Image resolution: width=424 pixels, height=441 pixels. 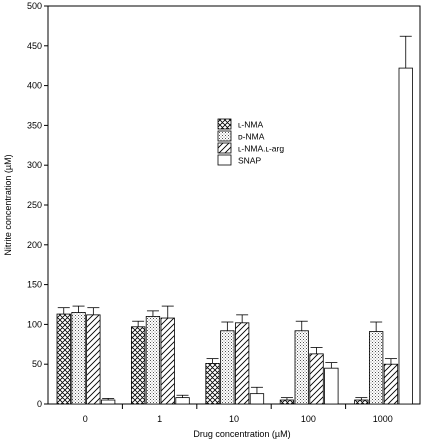 What do you see at coordinates (34, 205) in the screenshot?
I see `y-tick-label: 250` at bounding box center [34, 205].